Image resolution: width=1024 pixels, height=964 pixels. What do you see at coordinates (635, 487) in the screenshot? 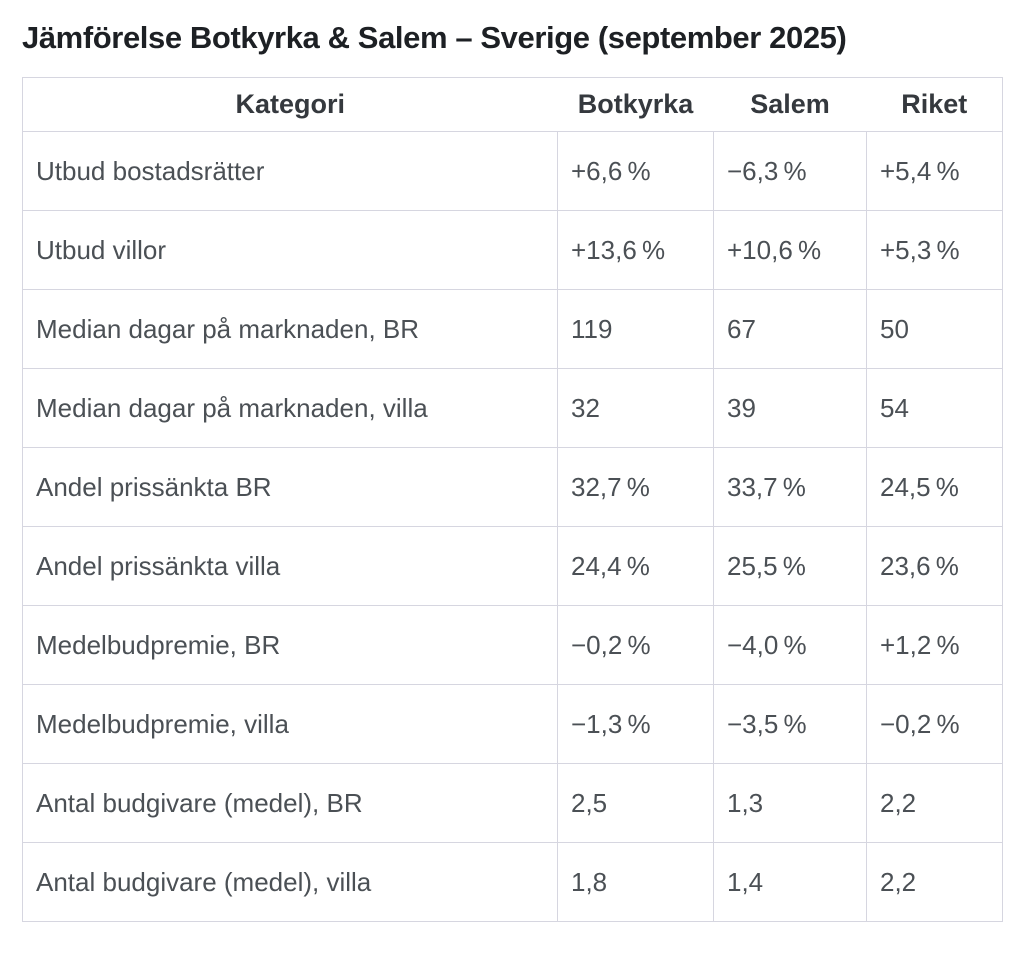
I see `cell-botkyrka: 32,7 %` at bounding box center [635, 487].